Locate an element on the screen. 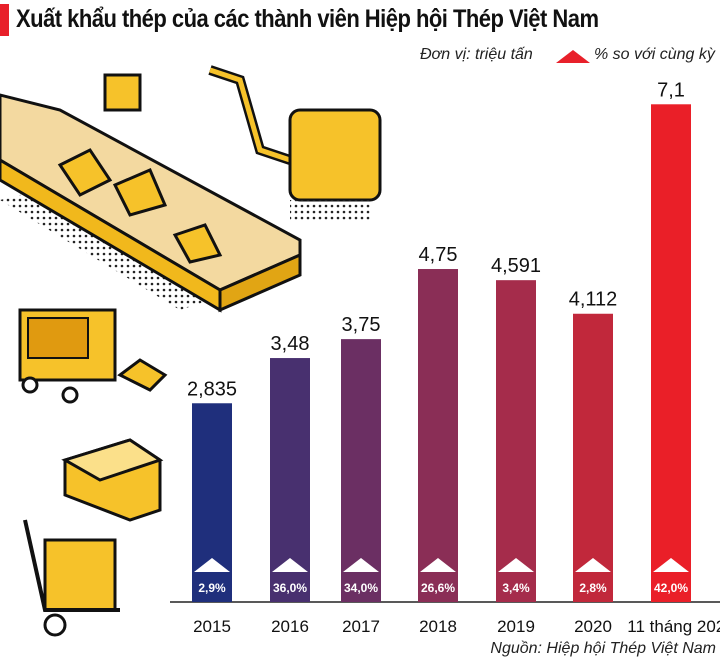  category-label: 2018 is located at coordinates (438, 626).